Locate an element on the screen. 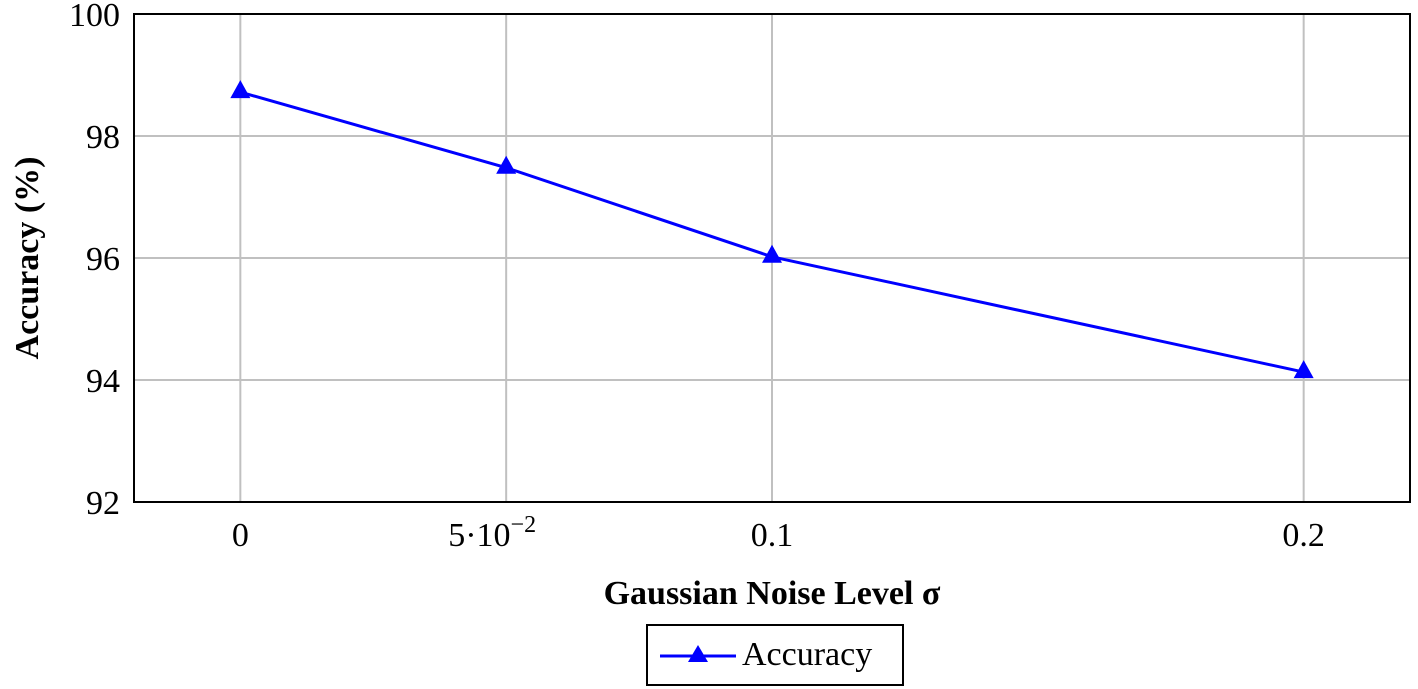  x-tick-label: 0.1 is located at coordinates (772, 535).